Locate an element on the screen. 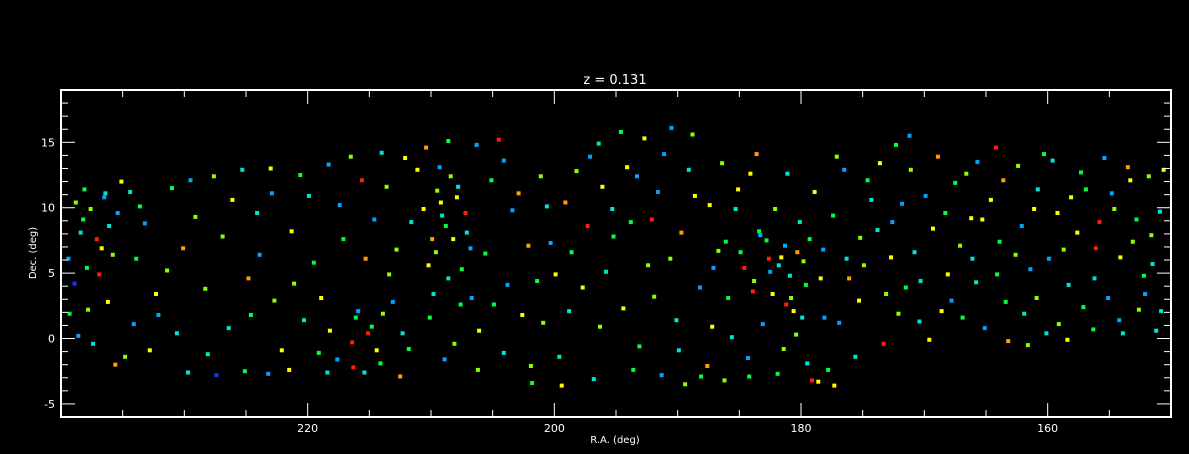 This screenshot has height=454, width=1189. y-tick-label: 15 is located at coordinates (48, 142).